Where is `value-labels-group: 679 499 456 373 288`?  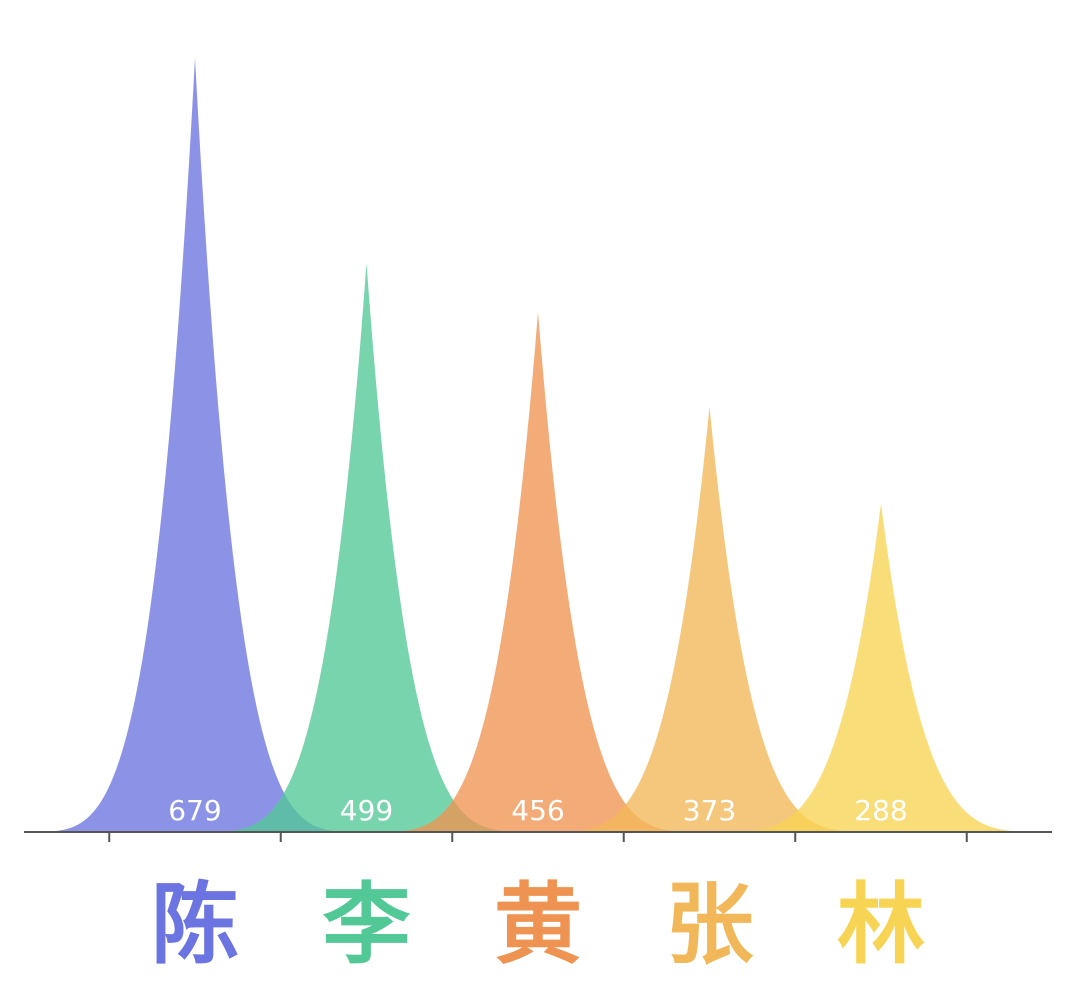 value-labels-group: 679 499 456 373 288 is located at coordinates (537, 810).